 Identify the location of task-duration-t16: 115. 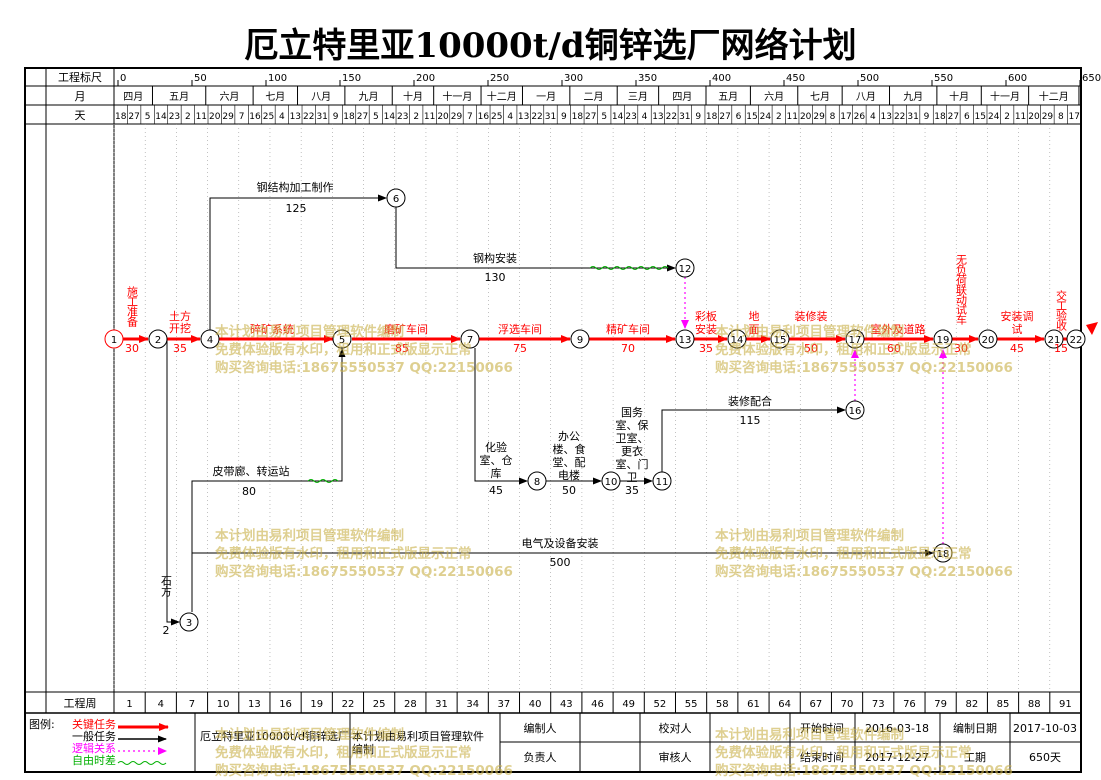
(750, 420).